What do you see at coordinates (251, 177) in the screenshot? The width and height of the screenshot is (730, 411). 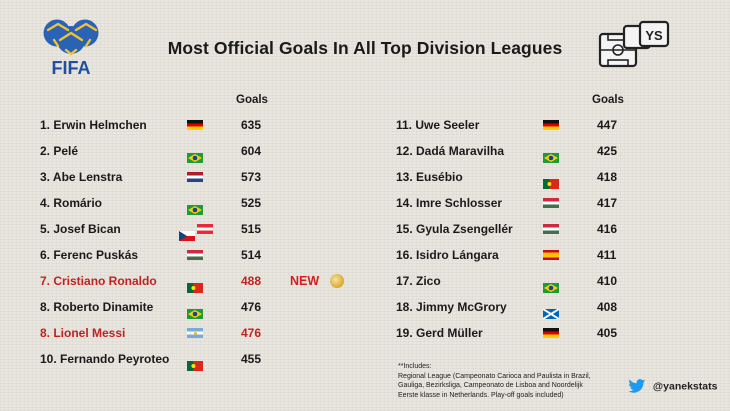 I see `goals-value: 573` at bounding box center [251, 177].